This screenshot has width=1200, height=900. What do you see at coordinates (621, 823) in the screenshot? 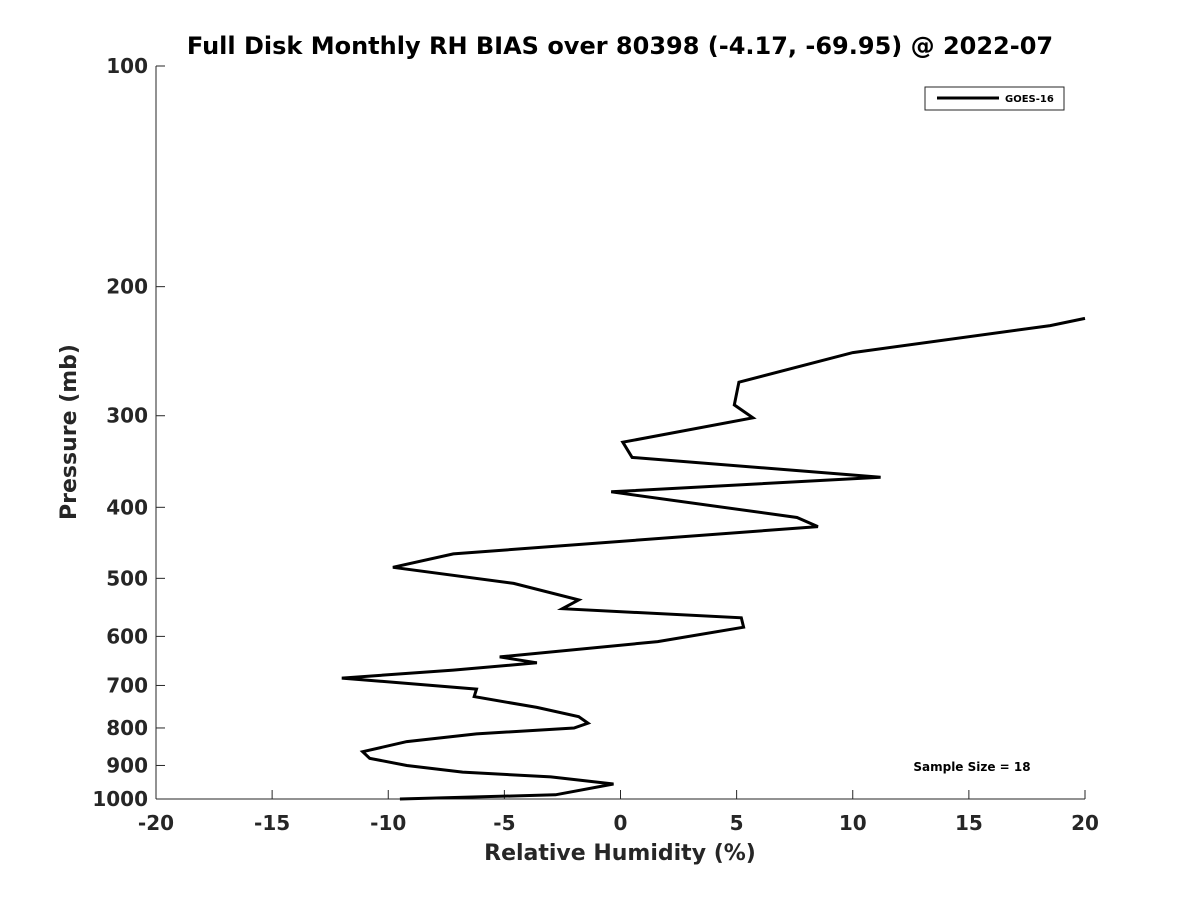
I see `x-tick-label: 0` at bounding box center [621, 823].